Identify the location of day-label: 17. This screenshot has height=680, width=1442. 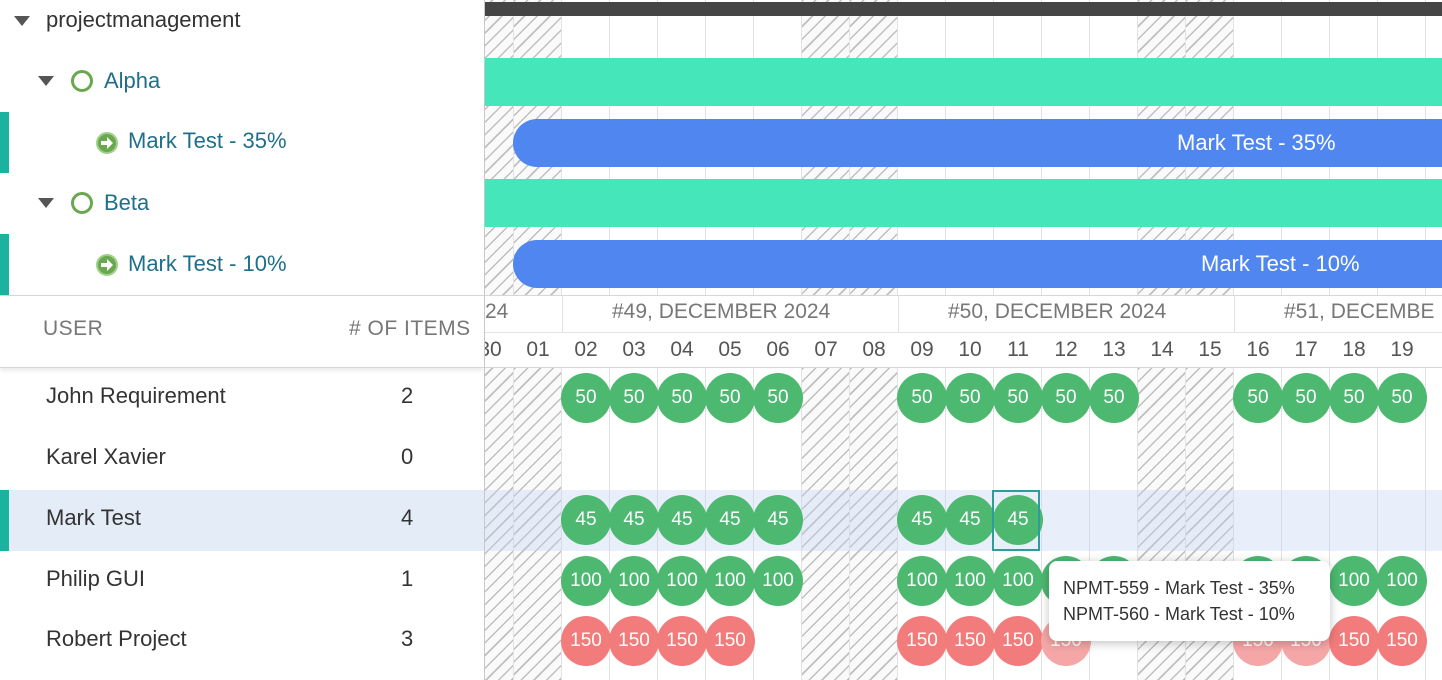
(1306, 349).